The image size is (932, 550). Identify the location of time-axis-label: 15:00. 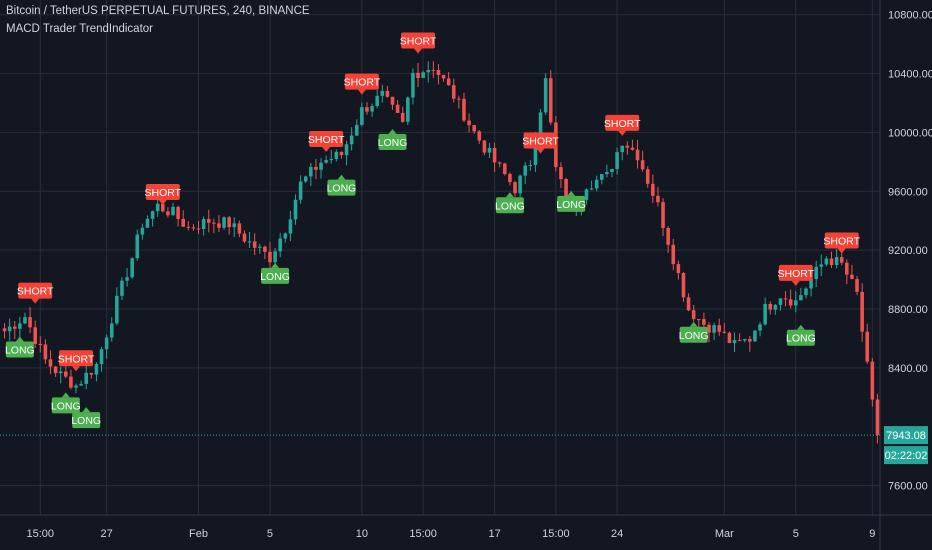
(556, 534).